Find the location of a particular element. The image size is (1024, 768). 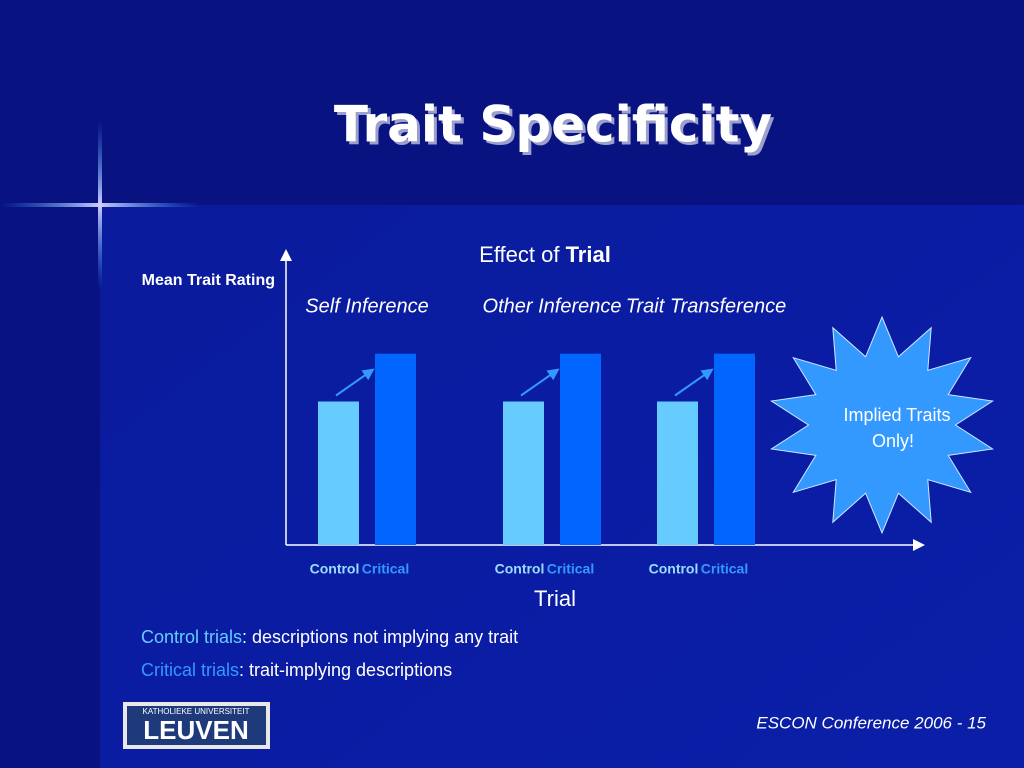

chart-title-part: Effect of is located at coordinates (522, 254).